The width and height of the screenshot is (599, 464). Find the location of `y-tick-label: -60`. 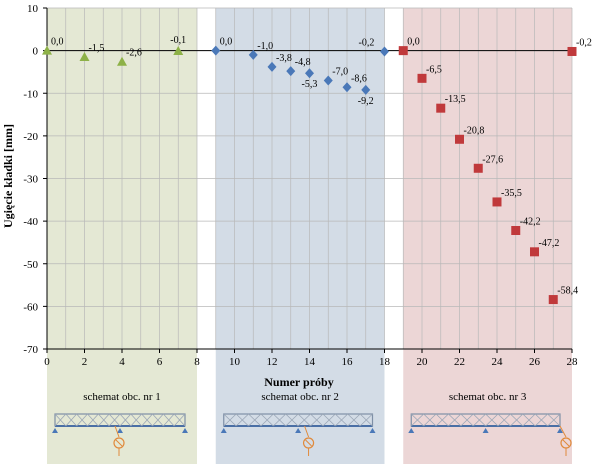

y-tick-label: -60 is located at coordinates (30, 307).